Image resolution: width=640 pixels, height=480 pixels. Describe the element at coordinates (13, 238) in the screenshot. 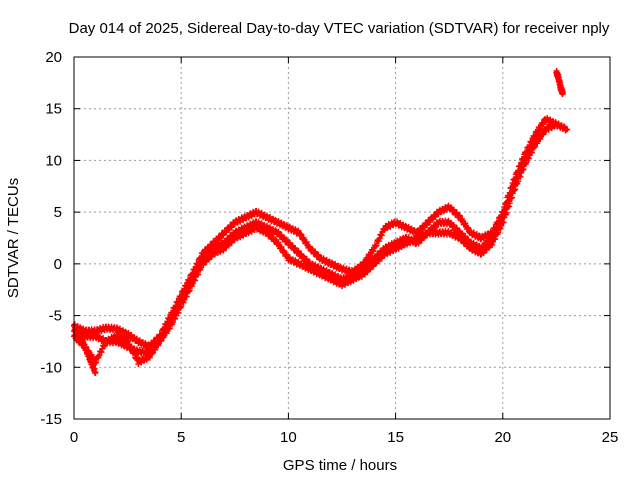

I see `y-axis-label: SDTVAR / TECUs` at that location.